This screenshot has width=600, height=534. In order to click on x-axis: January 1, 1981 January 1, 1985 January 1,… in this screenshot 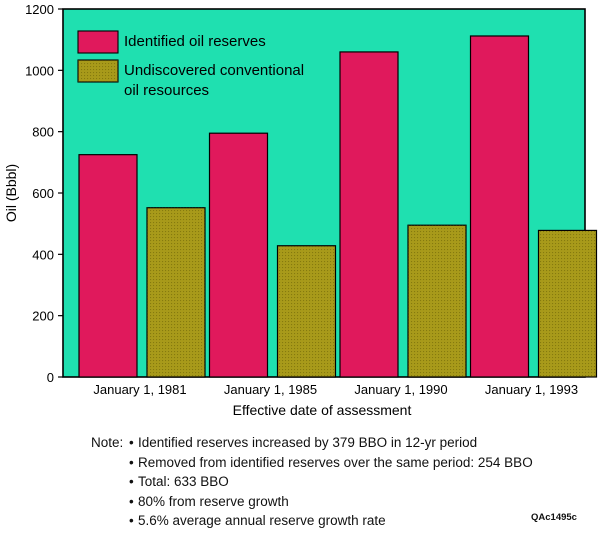, I will do `click(335, 389)`.